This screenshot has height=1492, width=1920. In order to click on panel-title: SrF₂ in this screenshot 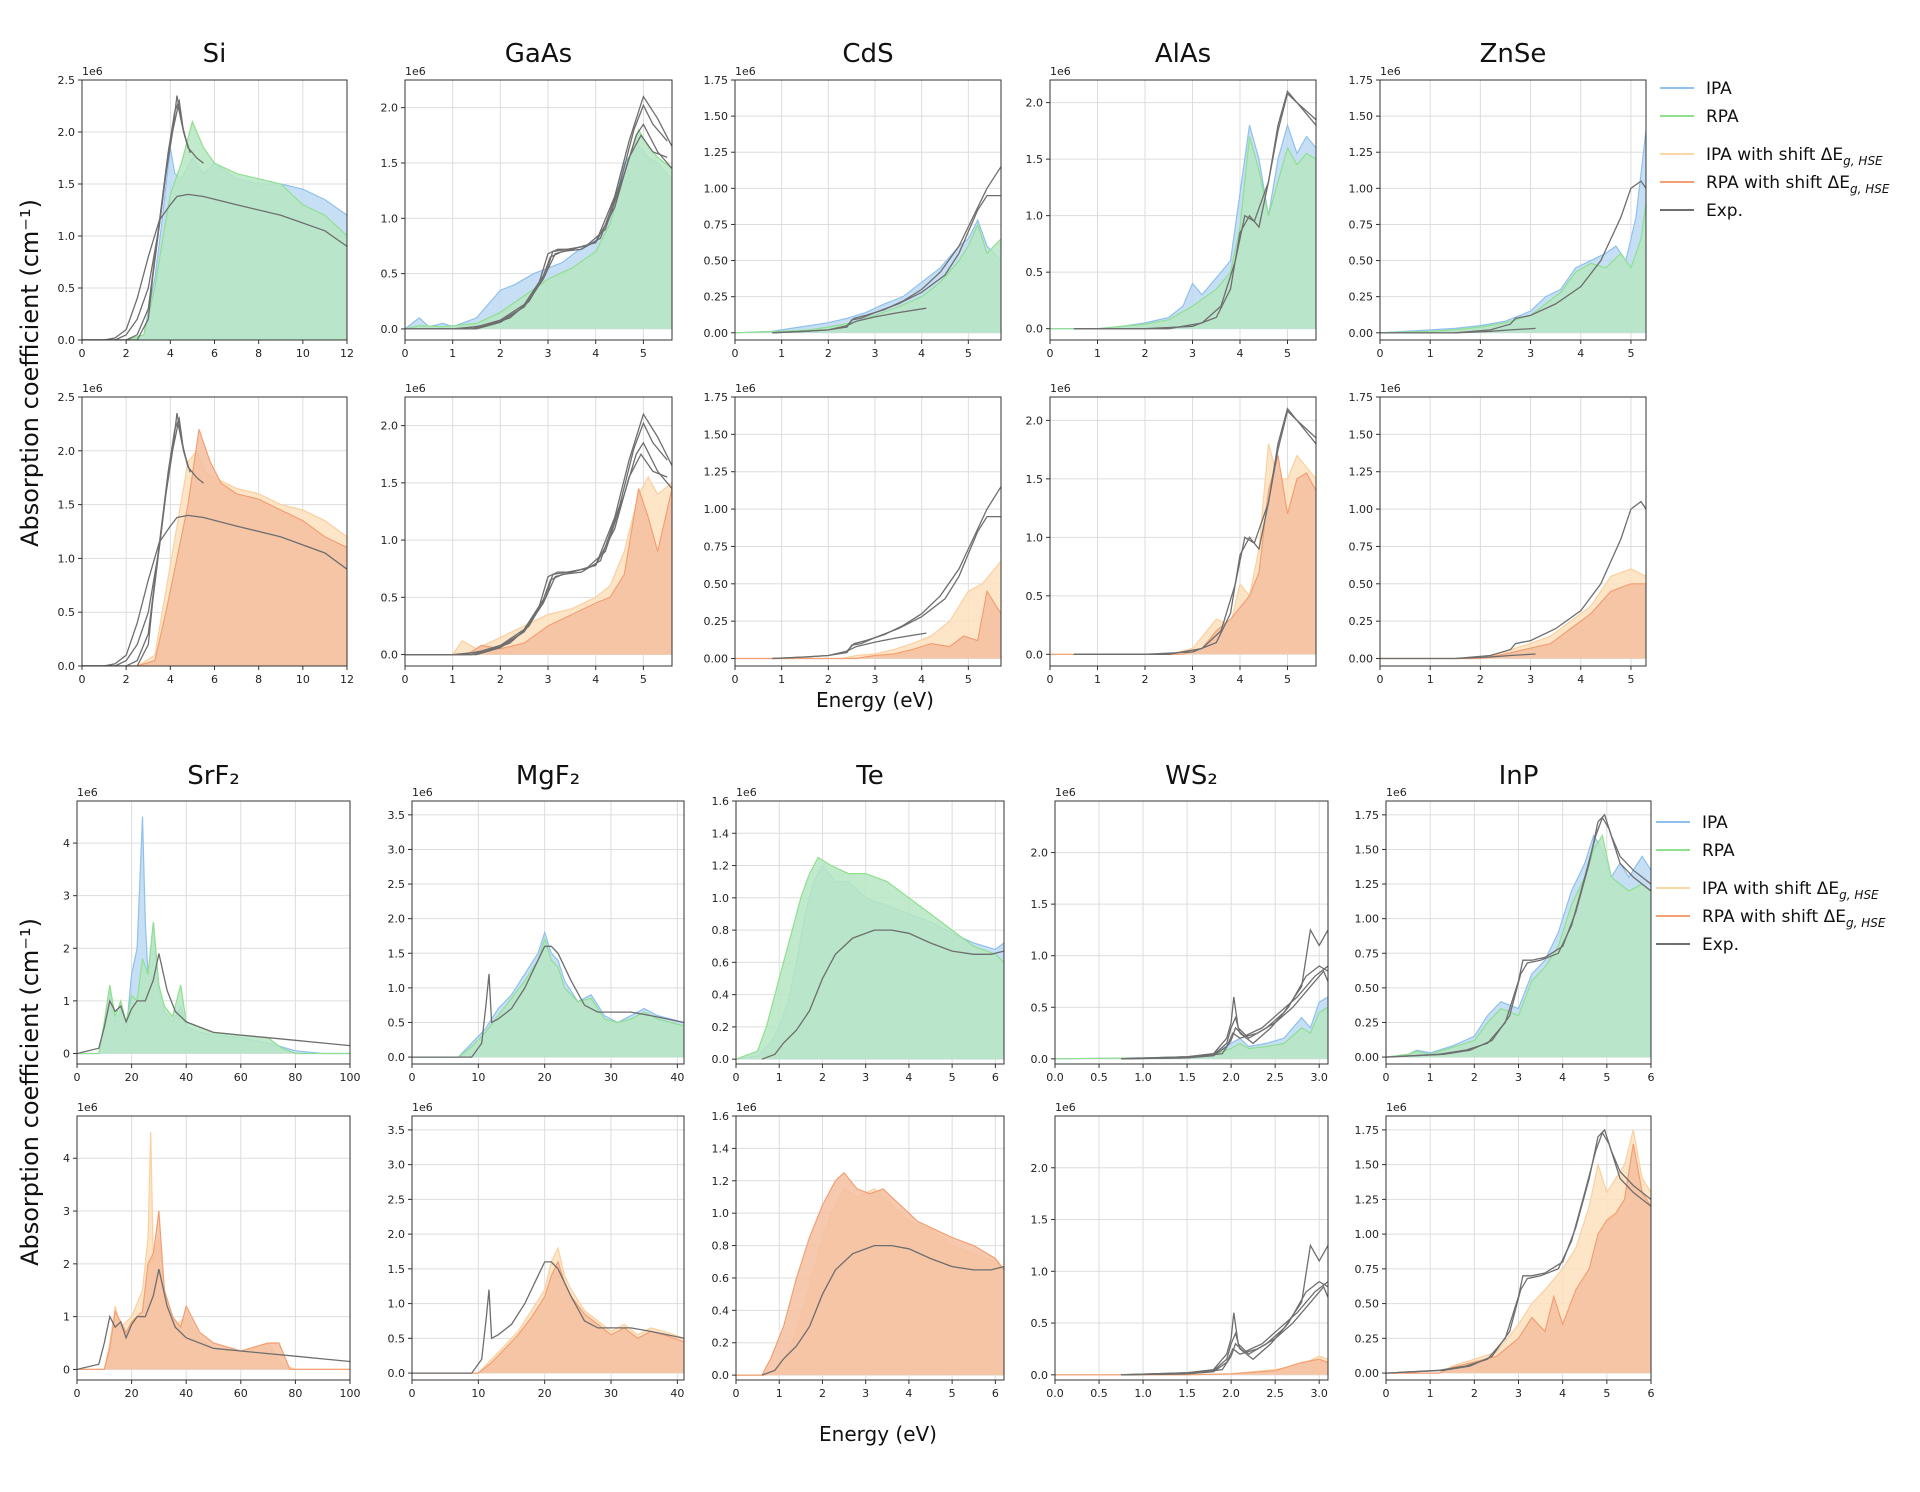, I will do `click(213, 776)`.